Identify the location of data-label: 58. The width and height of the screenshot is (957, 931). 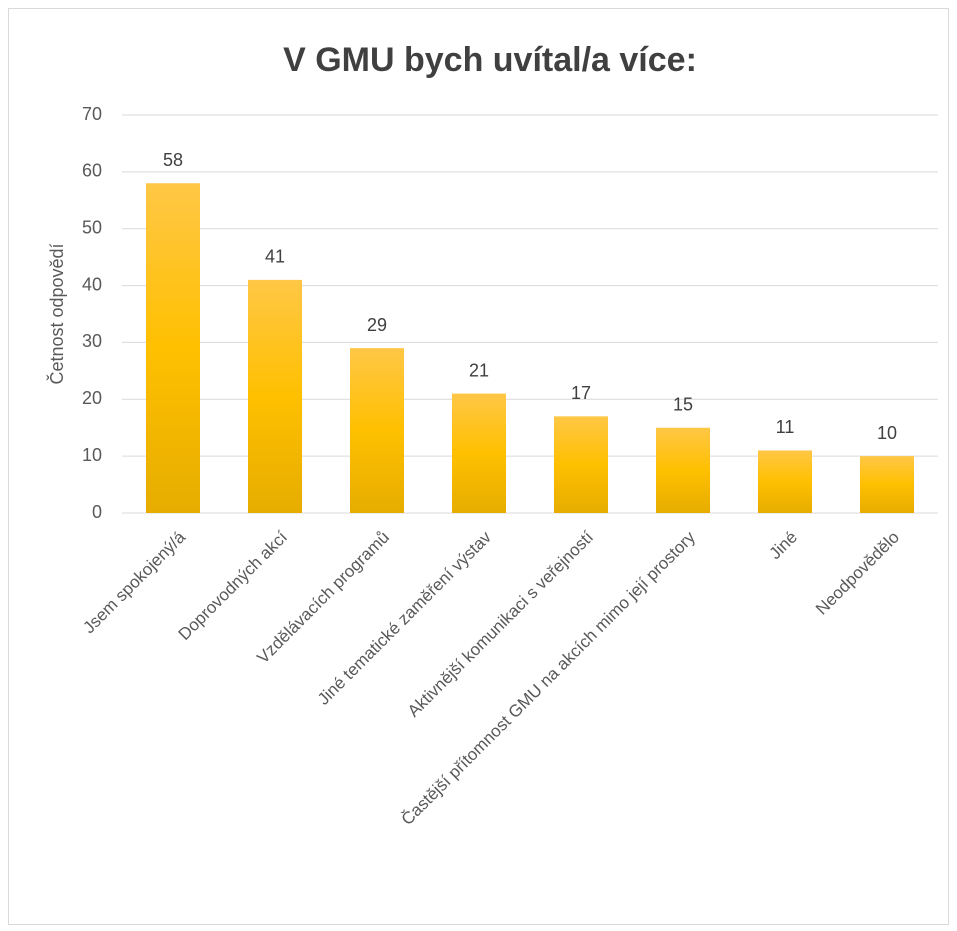
(173, 160).